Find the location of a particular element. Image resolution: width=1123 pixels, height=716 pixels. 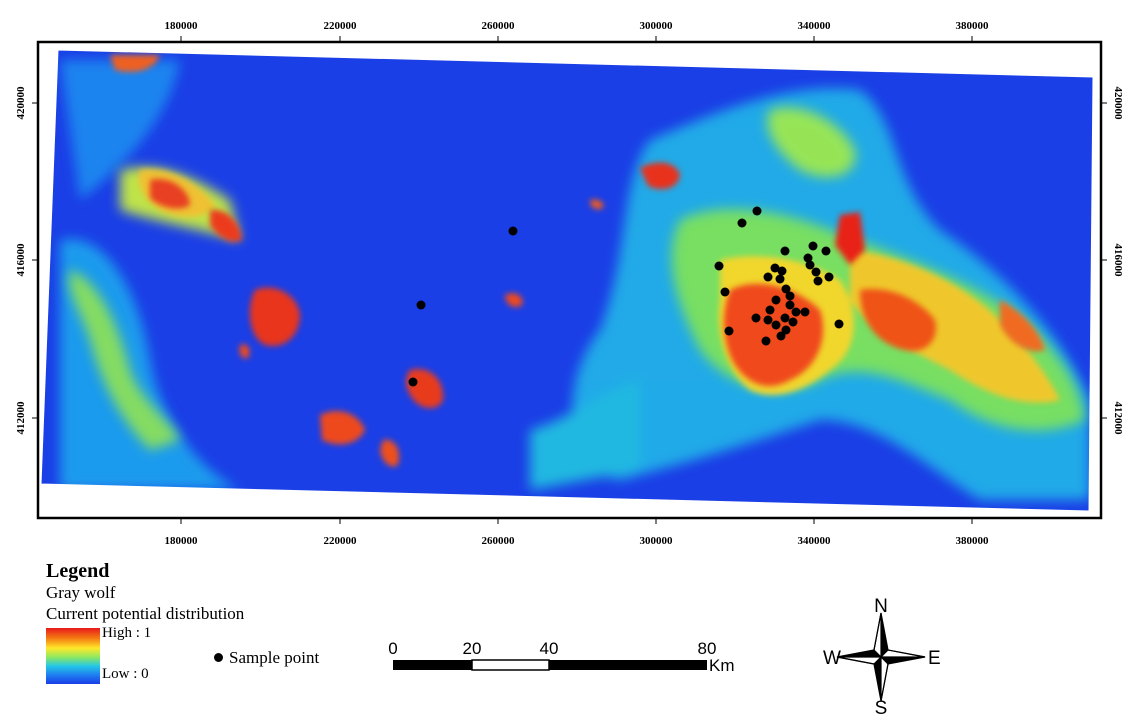

scale-unit: Km is located at coordinates (722, 665).